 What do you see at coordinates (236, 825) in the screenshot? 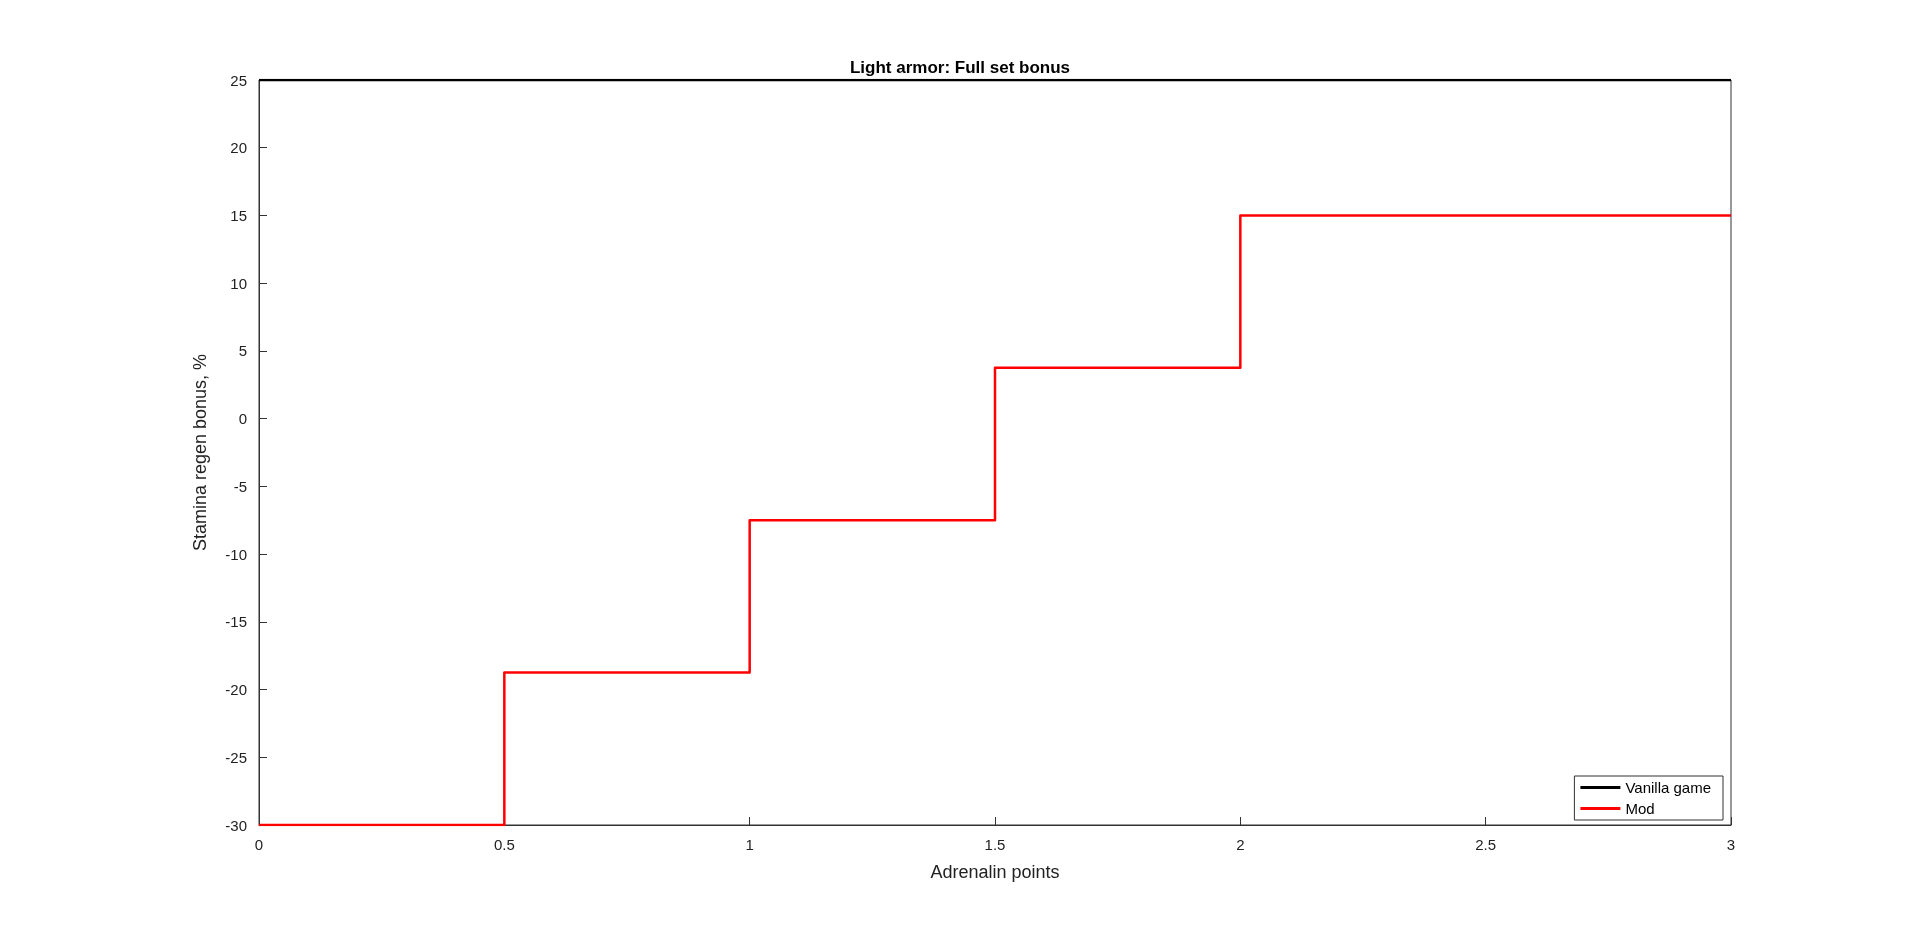
I see `y-tick-label: -30` at bounding box center [236, 825].